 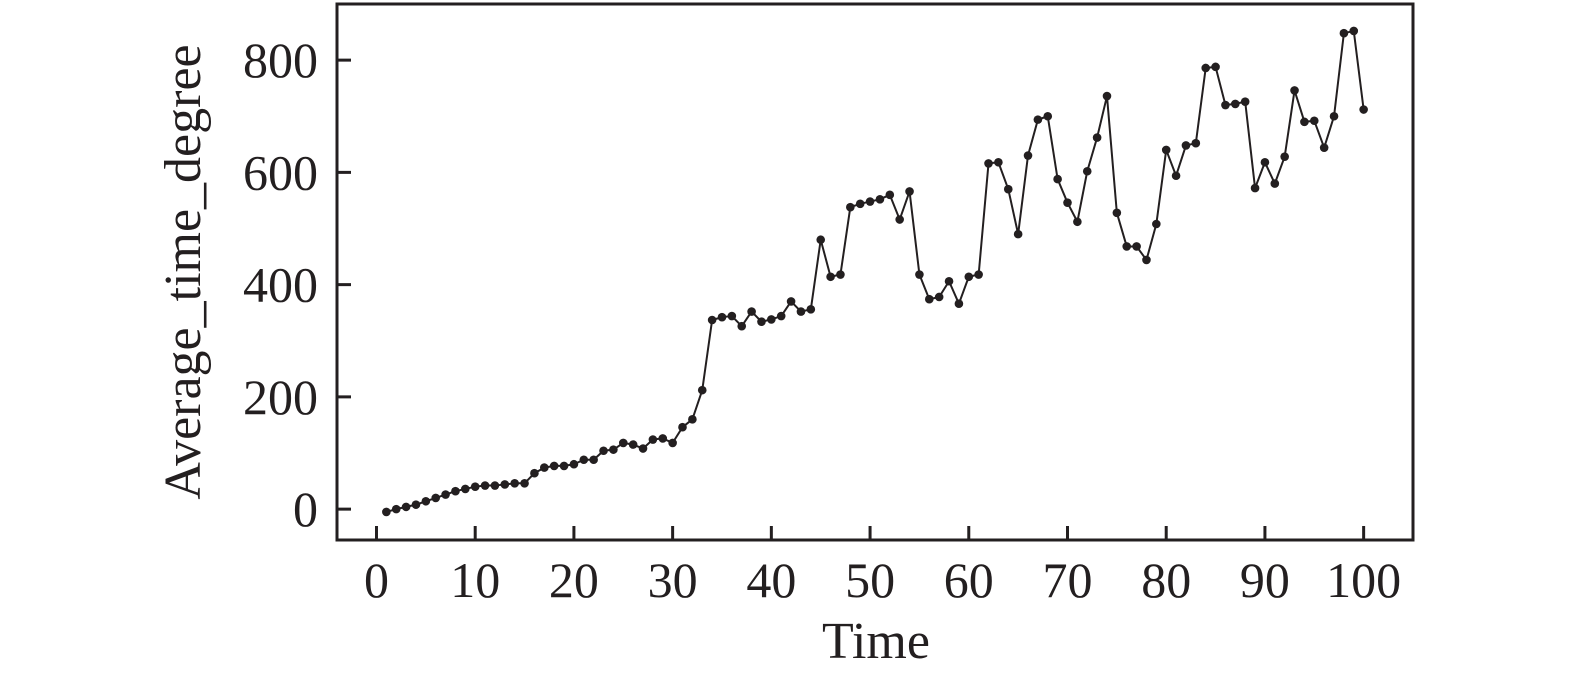 What do you see at coordinates (1166, 580) in the screenshot?
I see `x-tick-label: 80` at bounding box center [1166, 580].